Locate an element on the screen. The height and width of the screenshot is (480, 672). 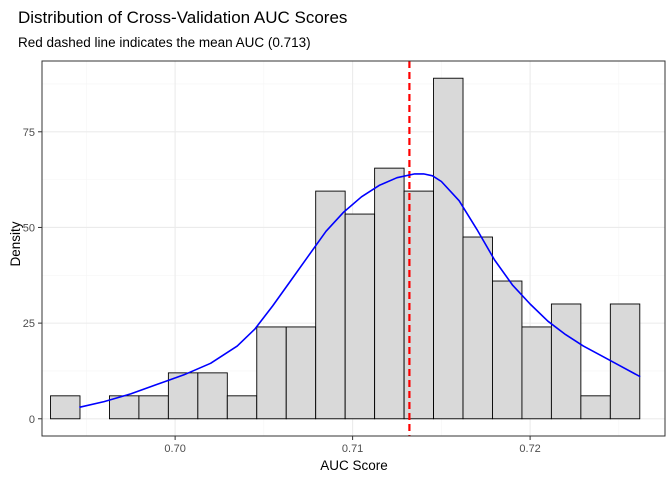
y-axis-title: Density is located at coordinates (15, 243).